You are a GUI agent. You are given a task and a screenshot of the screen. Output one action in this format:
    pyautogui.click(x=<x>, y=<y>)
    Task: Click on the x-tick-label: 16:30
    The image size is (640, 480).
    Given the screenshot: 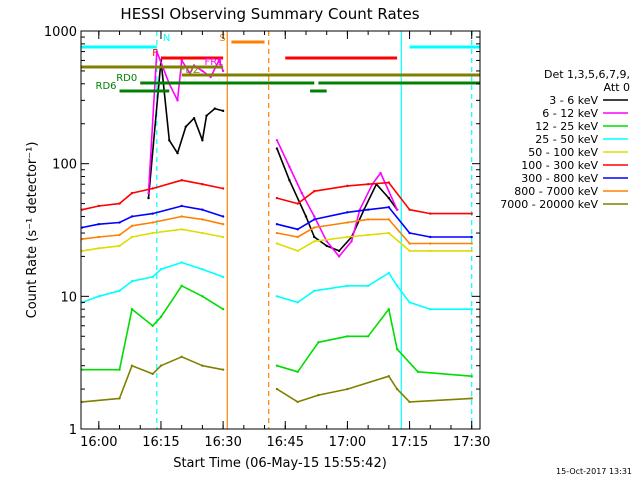 What is the action you would take?
    pyautogui.click(x=222, y=442)
    